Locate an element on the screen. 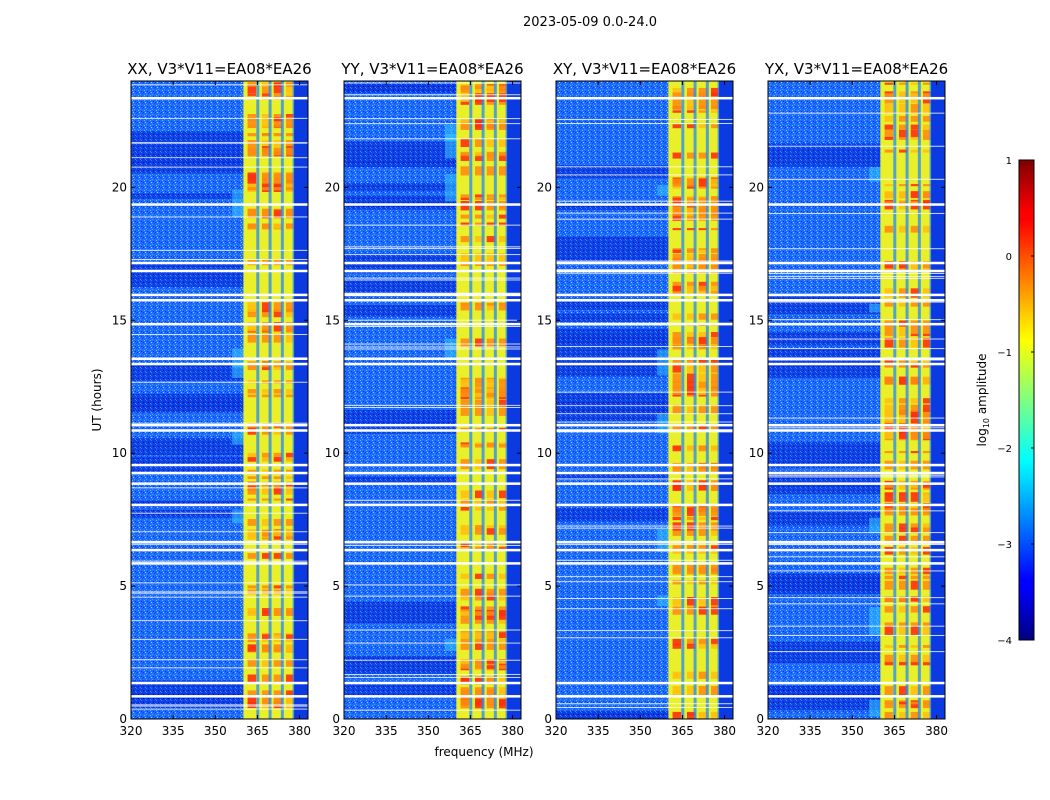 The image size is (1050, 800). colorbar-tick-label: −4 is located at coordinates (1004, 641).